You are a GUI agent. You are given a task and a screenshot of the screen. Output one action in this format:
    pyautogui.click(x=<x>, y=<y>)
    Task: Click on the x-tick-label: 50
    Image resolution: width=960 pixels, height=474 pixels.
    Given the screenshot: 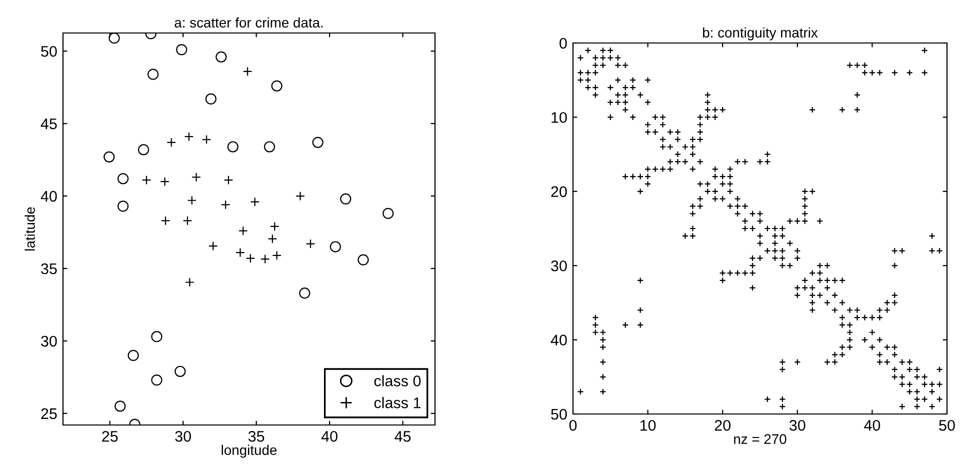 What is the action you would take?
    pyautogui.click(x=947, y=425)
    